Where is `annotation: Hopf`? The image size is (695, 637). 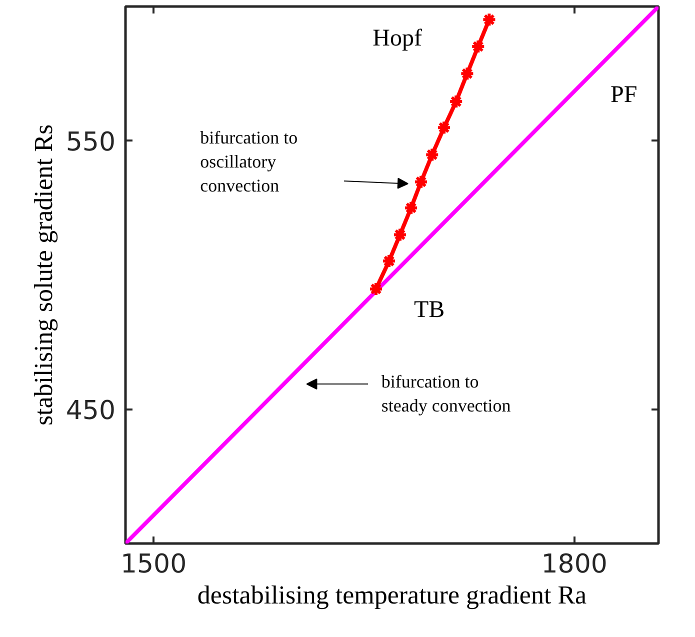 annotation: Hopf is located at coordinates (397, 39).